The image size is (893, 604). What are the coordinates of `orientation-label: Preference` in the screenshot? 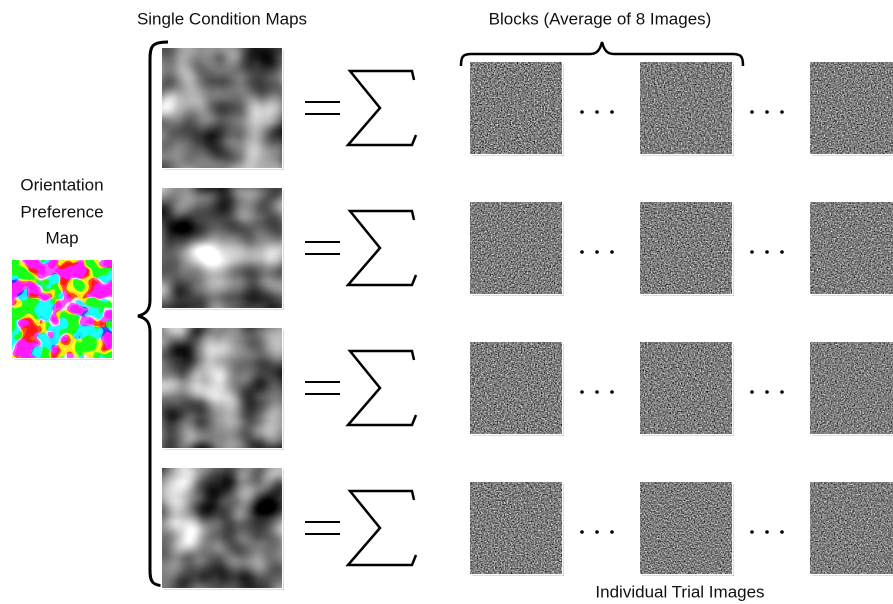 It's located at (61, 211).